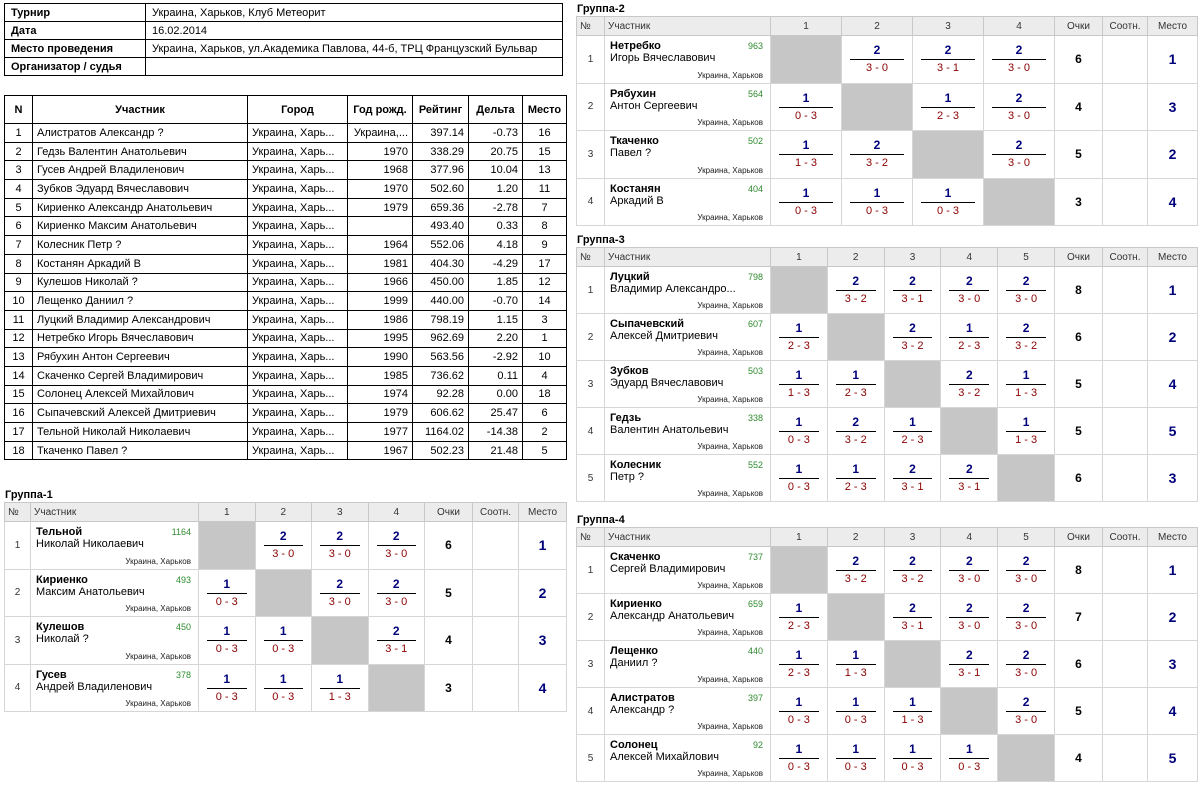  Describe the element at coordinates (634, 663) in the screenshot. I see `player-name: Даниил ?` at that location.